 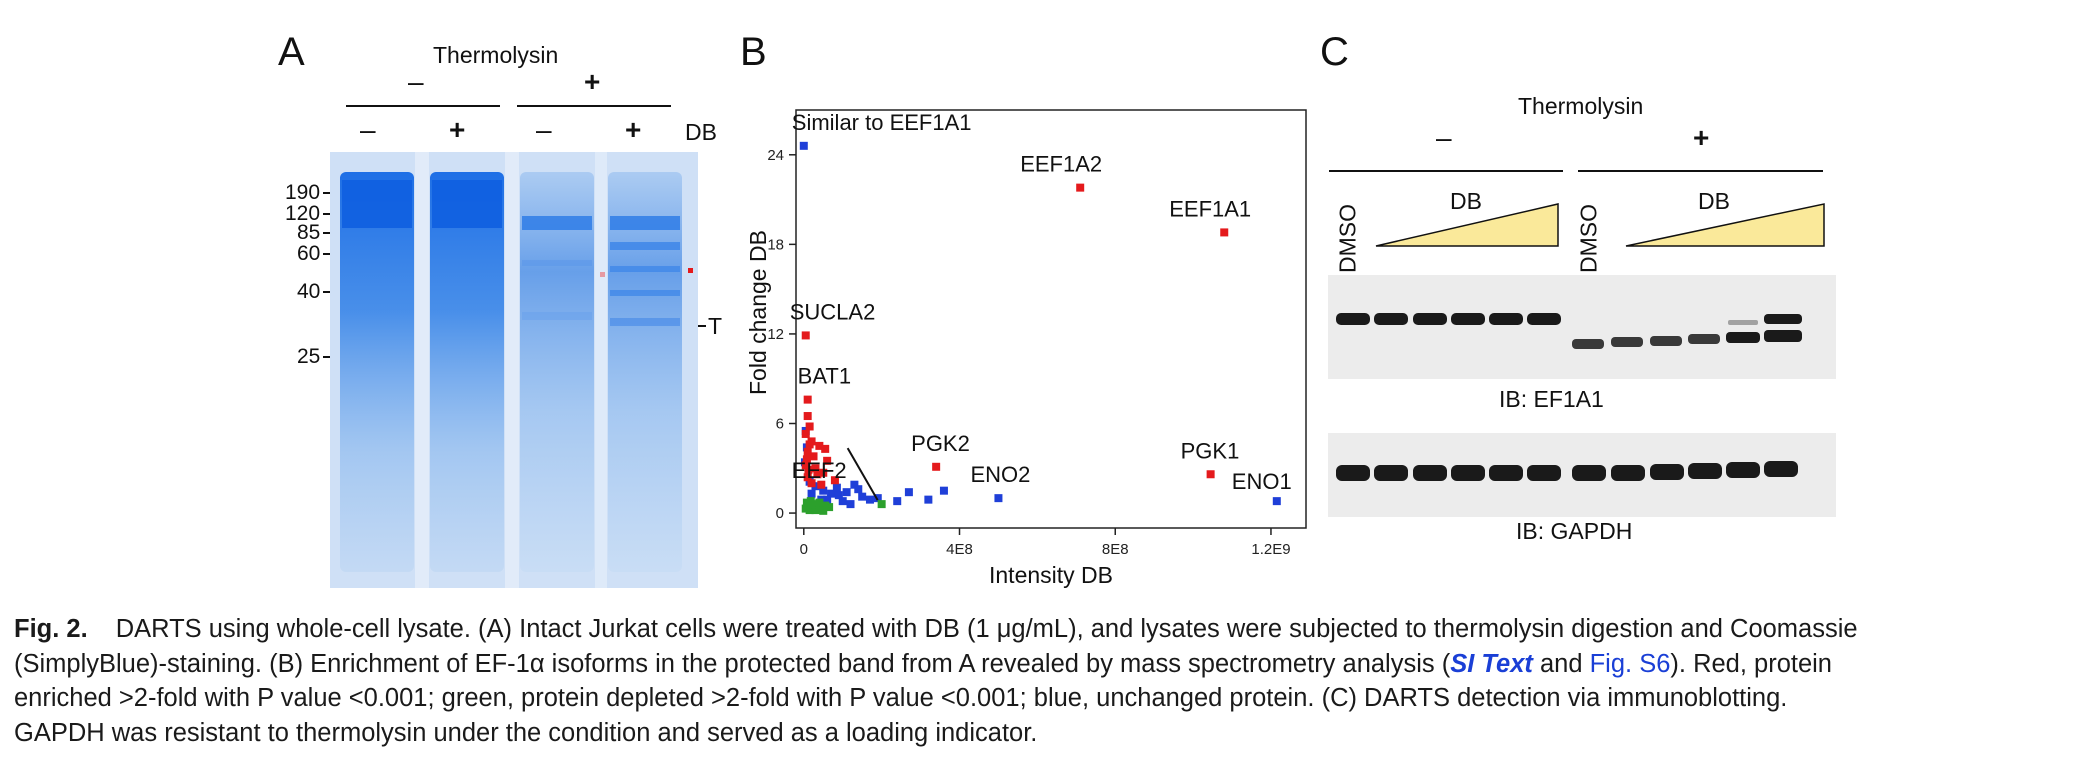 I want to click on plot-marks, so click(x=1040, y=328).